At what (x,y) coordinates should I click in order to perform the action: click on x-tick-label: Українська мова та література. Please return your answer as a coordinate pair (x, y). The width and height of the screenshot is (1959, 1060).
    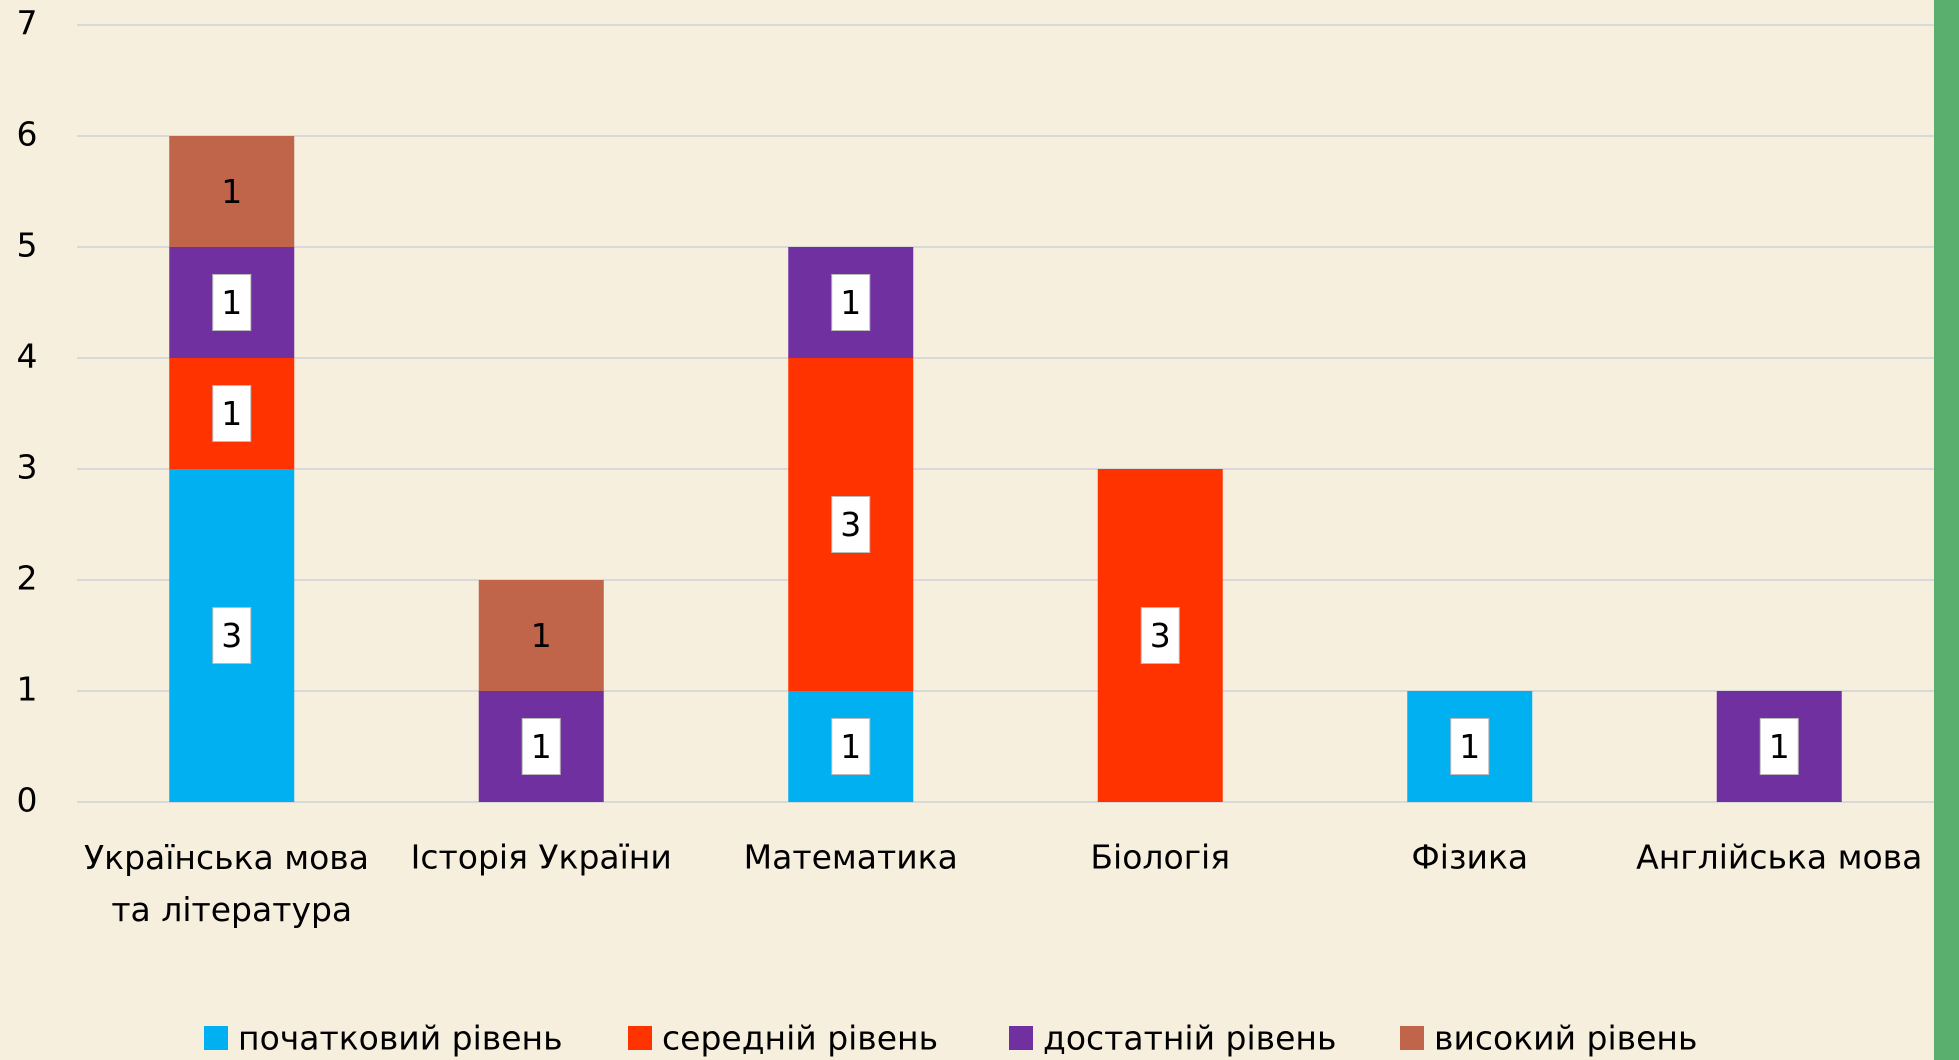
    Looking at the image, I should click on (231, 883).